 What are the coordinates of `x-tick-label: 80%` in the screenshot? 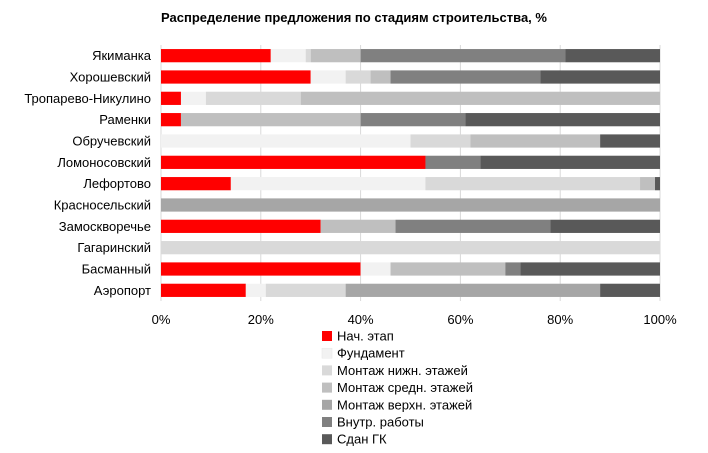 It's located at (560, 319).